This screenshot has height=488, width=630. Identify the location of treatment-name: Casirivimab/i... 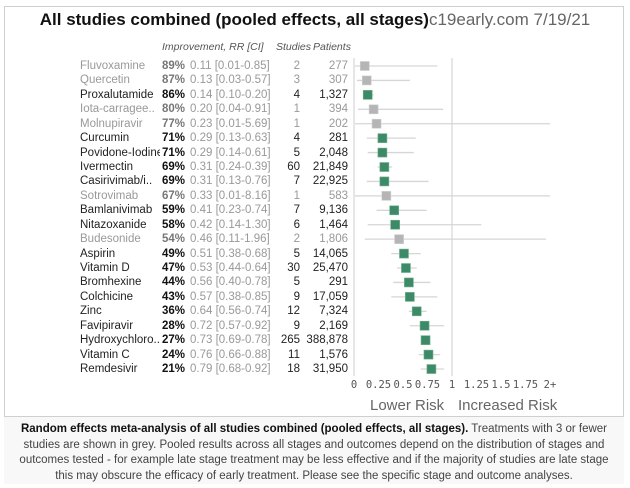
(116, 181).